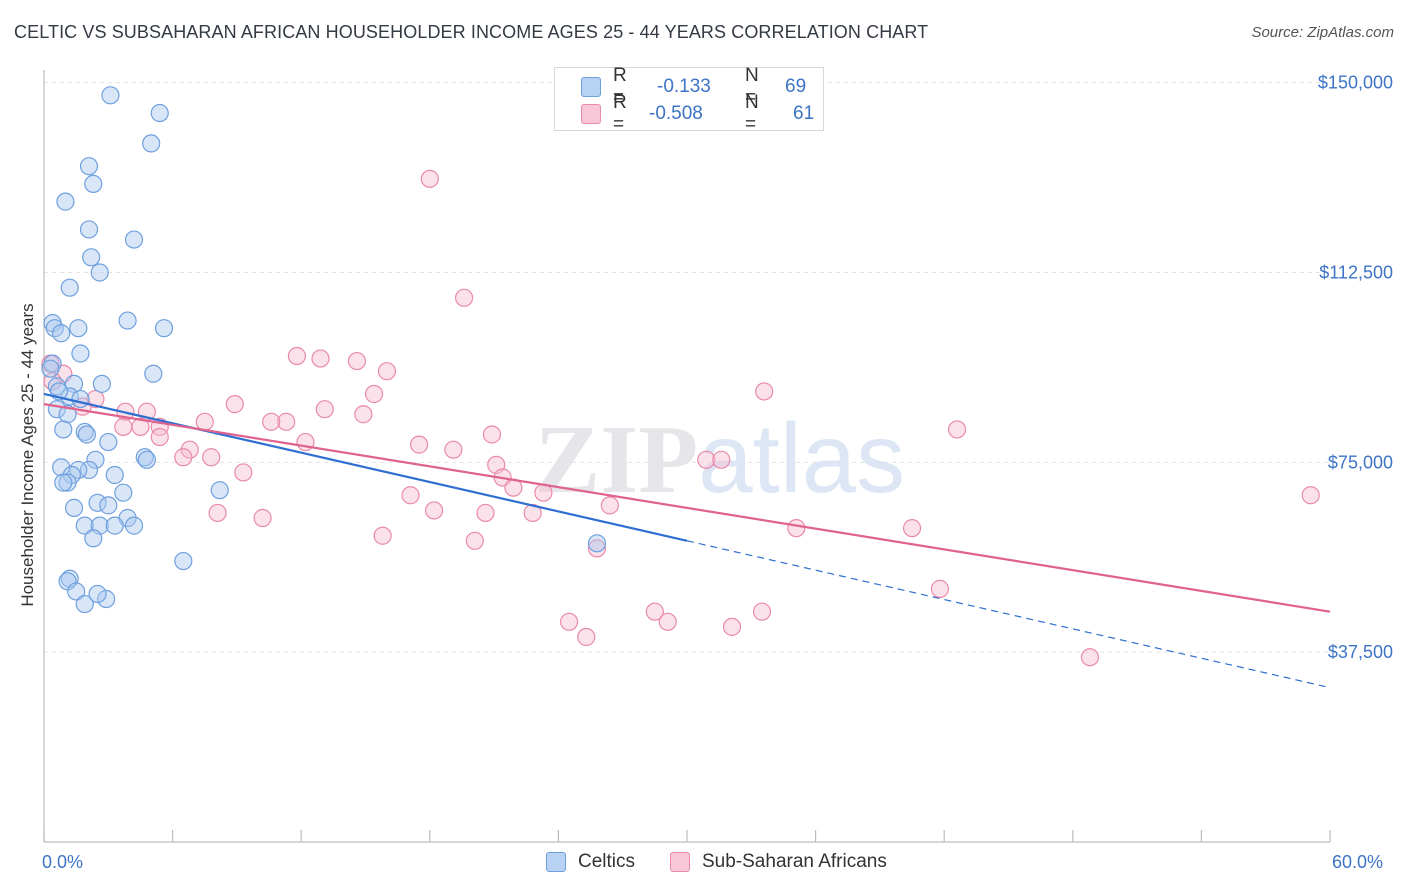  What do you see at coordinates (365, 467) in the screenshot?
I see `celtic-trend-line` at bounding box center [365, 467].